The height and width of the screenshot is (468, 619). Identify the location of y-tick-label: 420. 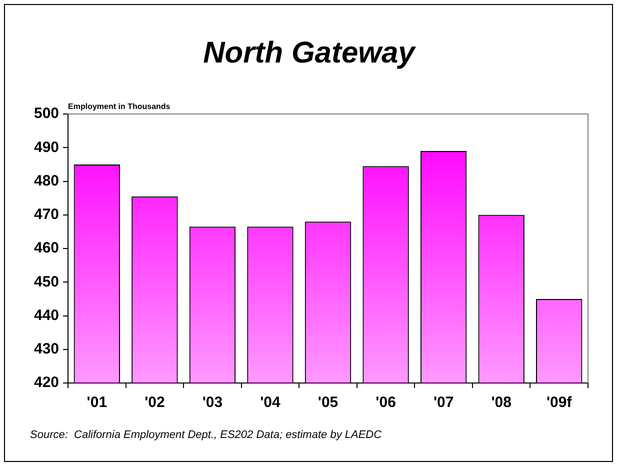
(47, 383).